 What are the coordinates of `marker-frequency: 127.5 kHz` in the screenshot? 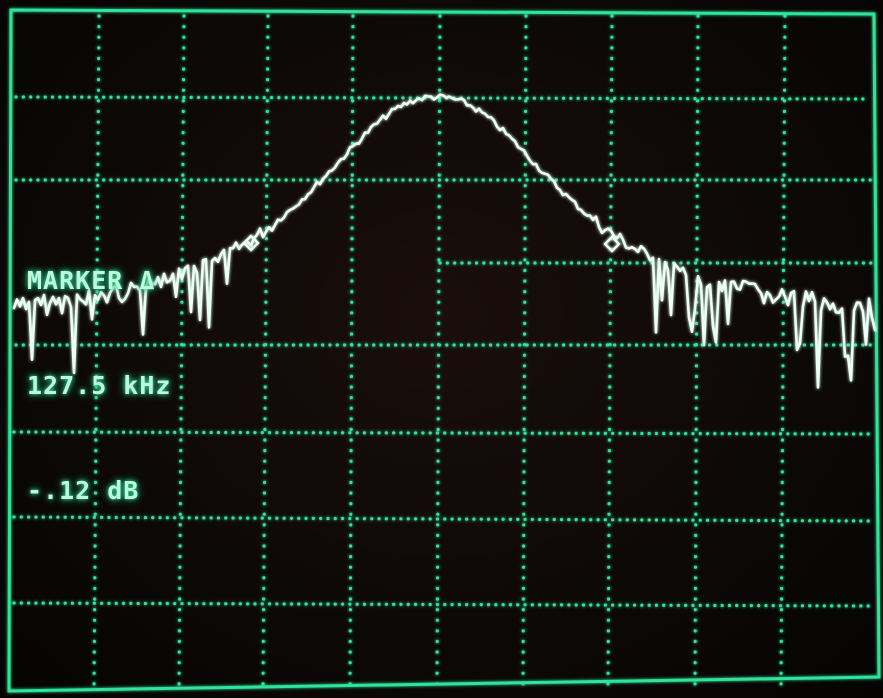 It's located at (99, 385).